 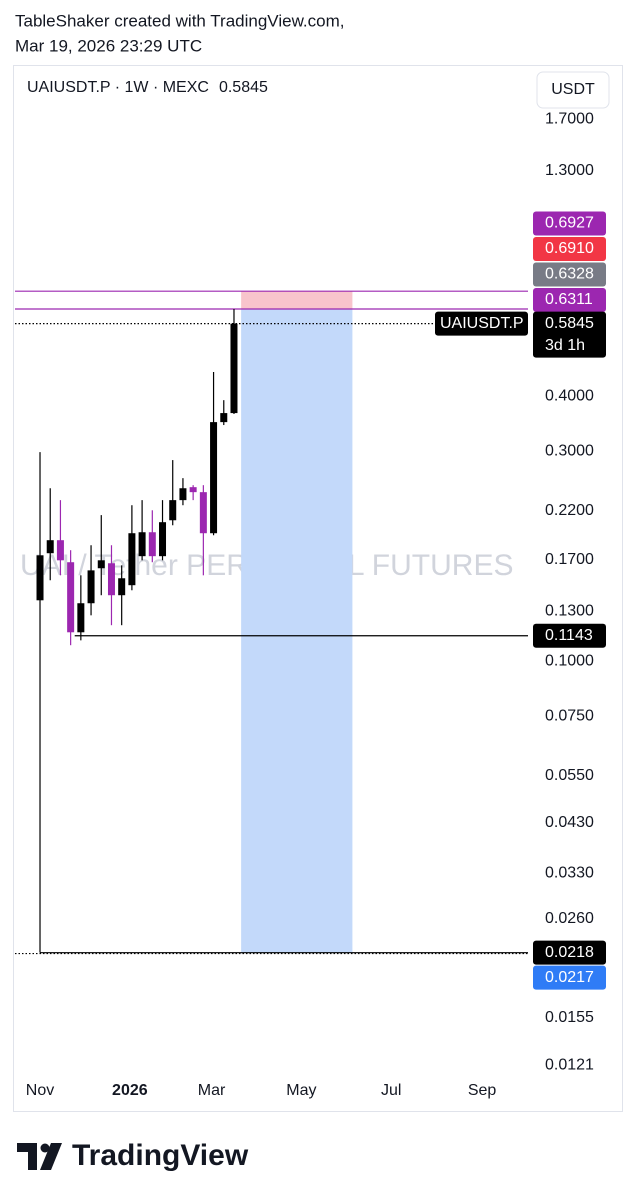 What do you see at coordinates (569, 822) in the screenshot?
I see `y-tick-label: 0.0430` at bounding box center [569, 822].